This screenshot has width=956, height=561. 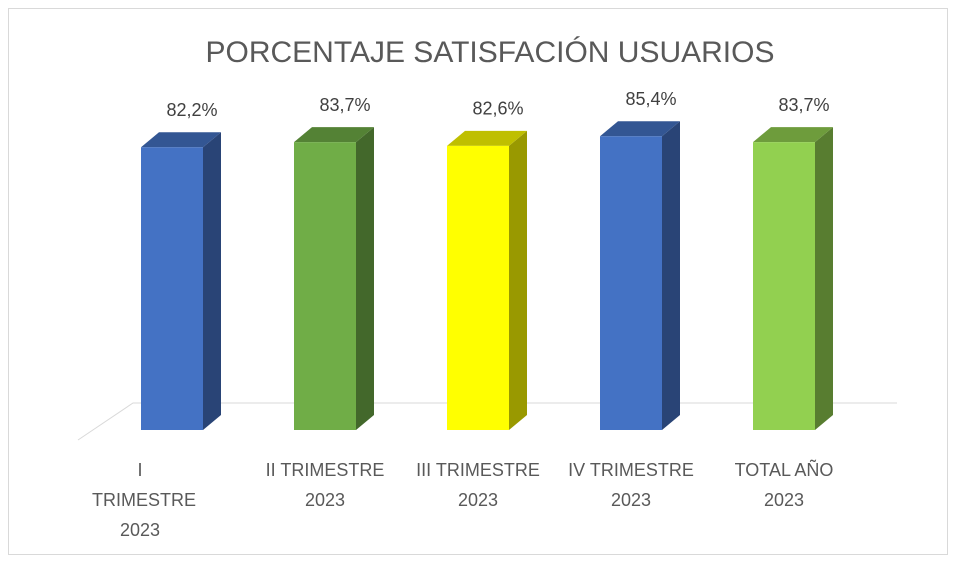 What do you see at coordinates (478, 485) in the screenshot?
I see `x-tick-label: III TRIMESTRE 2023` at bounding box center [478, 485].